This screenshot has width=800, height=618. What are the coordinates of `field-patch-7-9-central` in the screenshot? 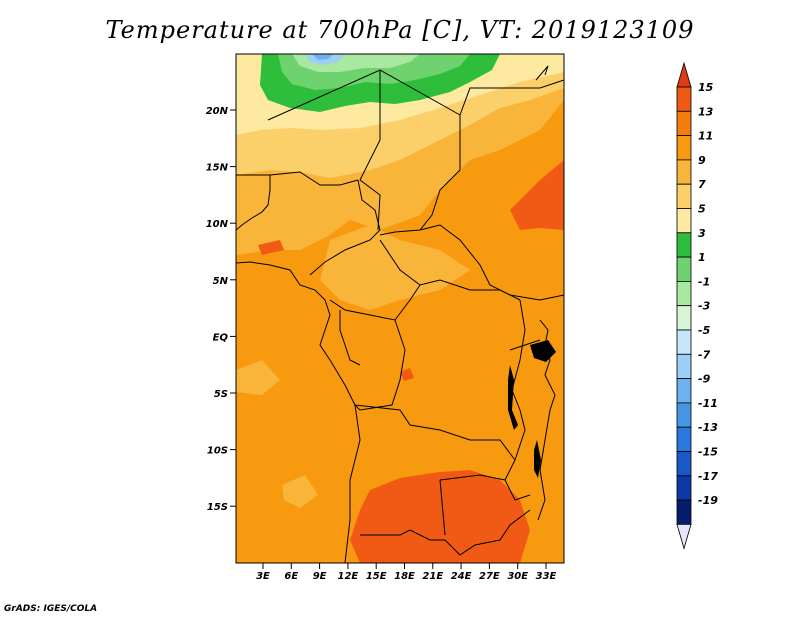 It's located at (395, 267).